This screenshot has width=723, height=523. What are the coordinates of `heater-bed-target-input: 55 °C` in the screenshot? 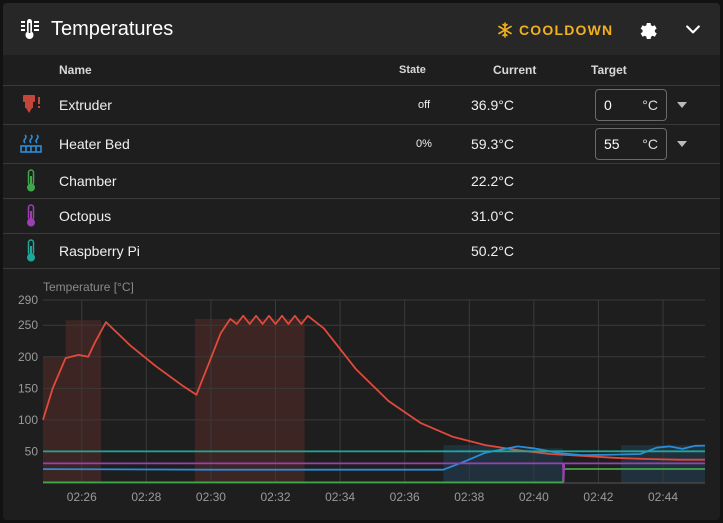 It's located at (631, 144).